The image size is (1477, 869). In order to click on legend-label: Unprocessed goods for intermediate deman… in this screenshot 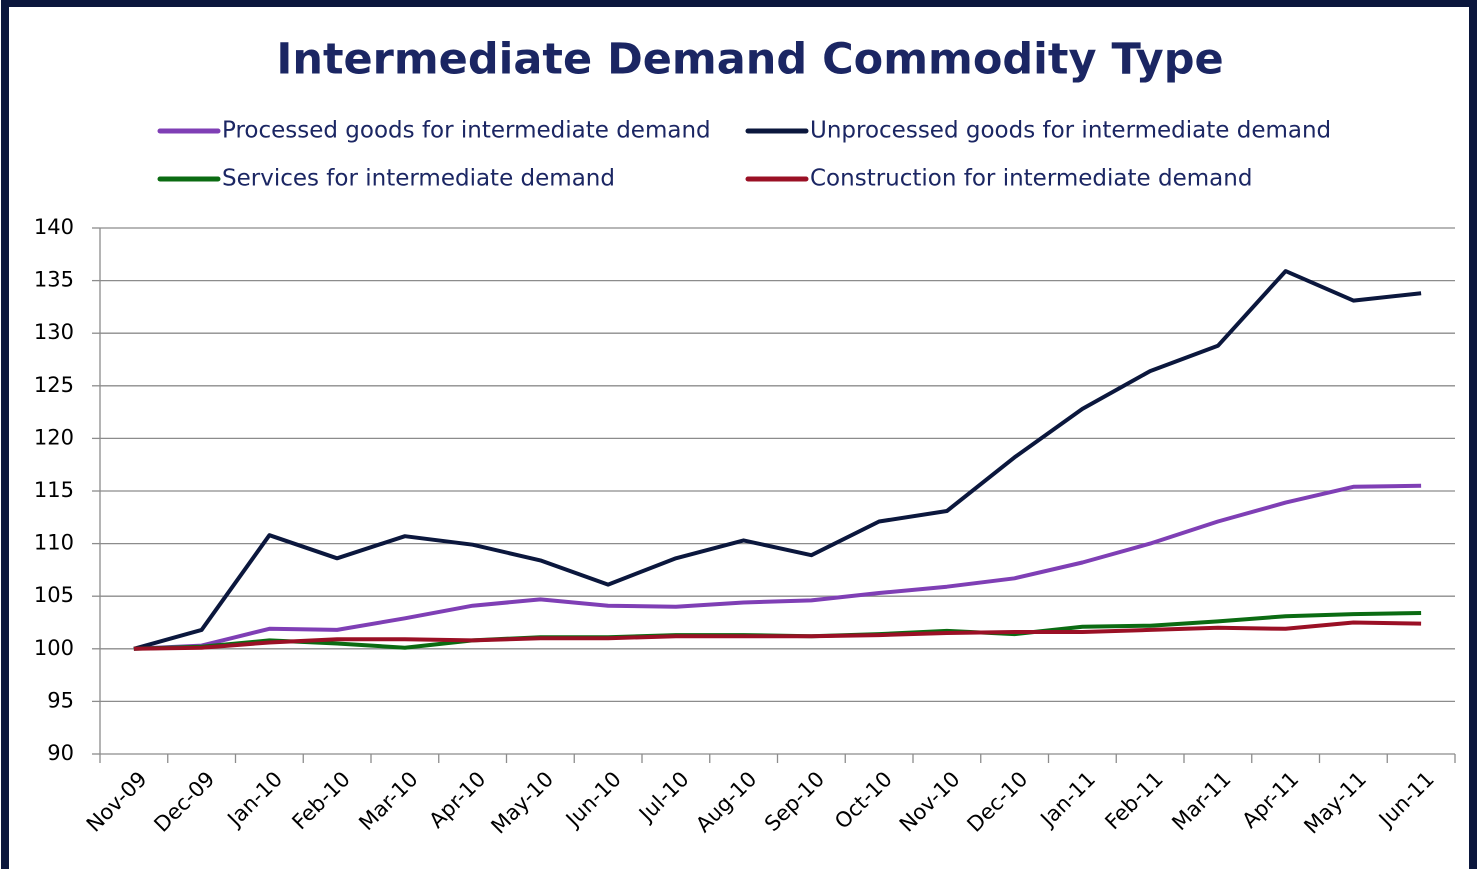, I will do `click(1070, 131)`.